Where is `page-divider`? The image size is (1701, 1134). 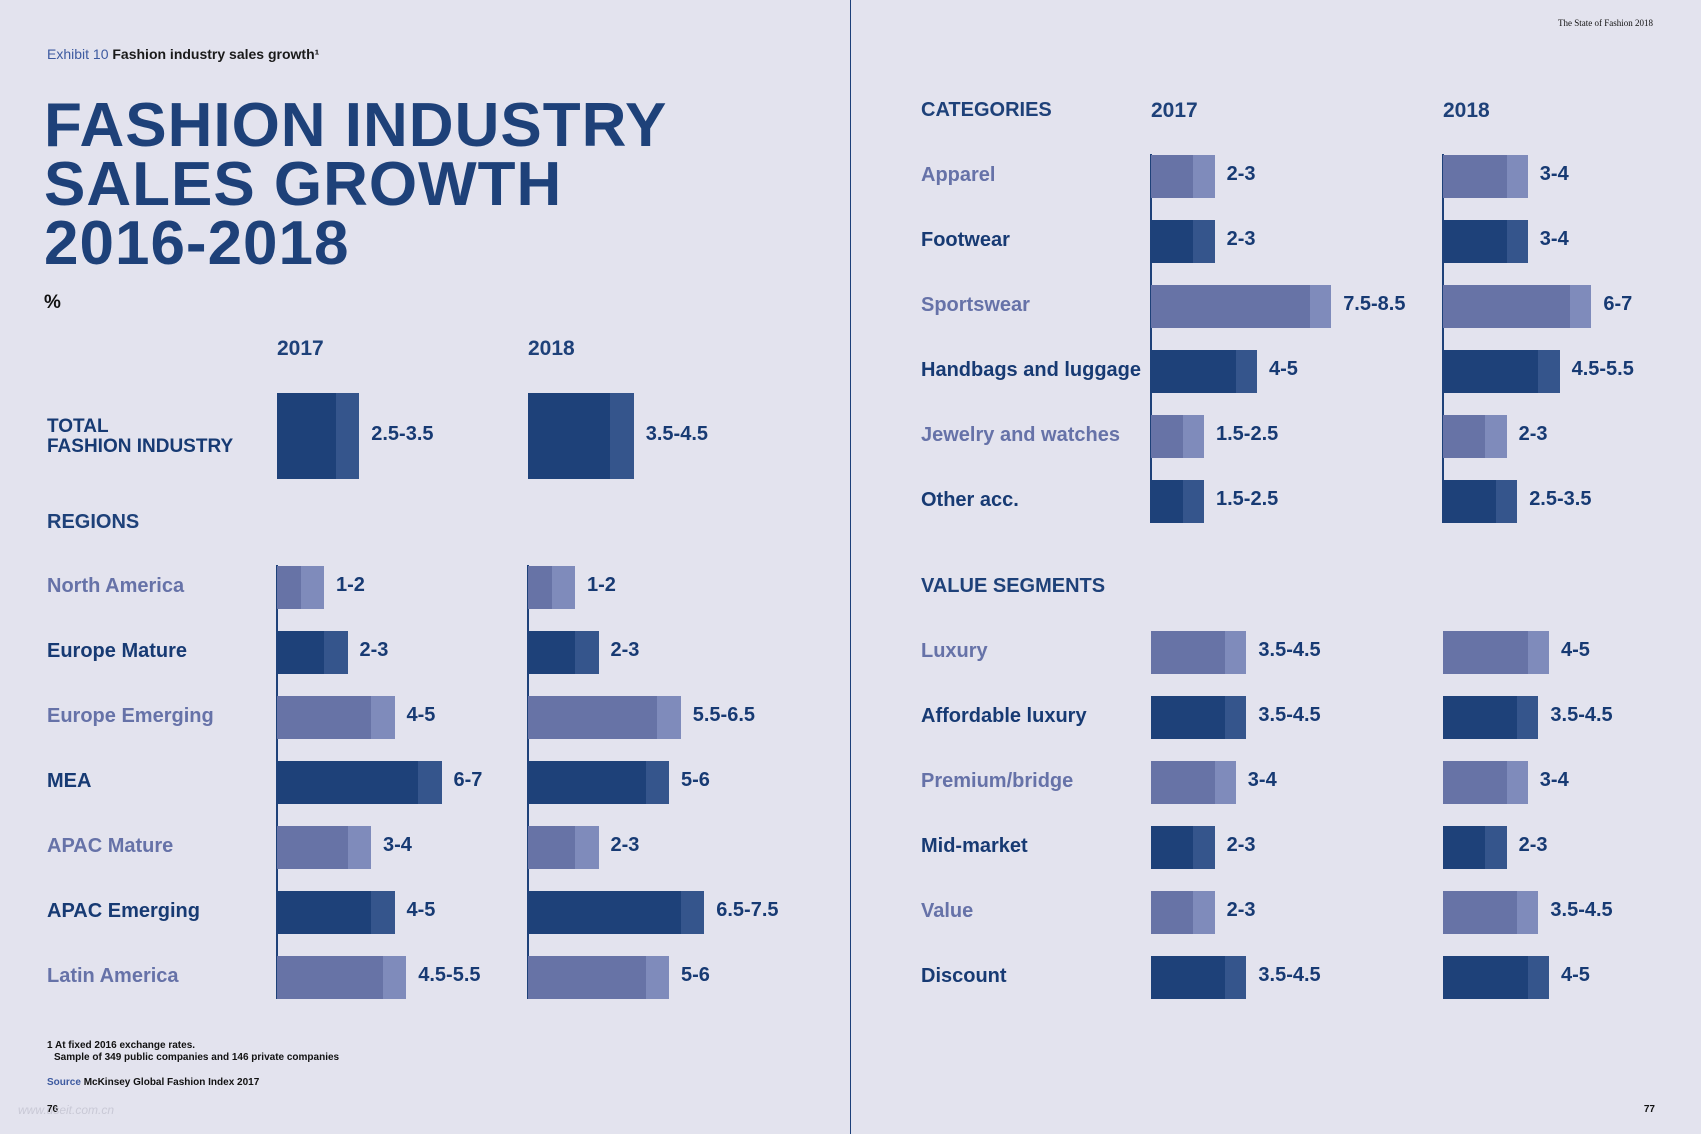 page-divider is located at coordinates (850, 567).